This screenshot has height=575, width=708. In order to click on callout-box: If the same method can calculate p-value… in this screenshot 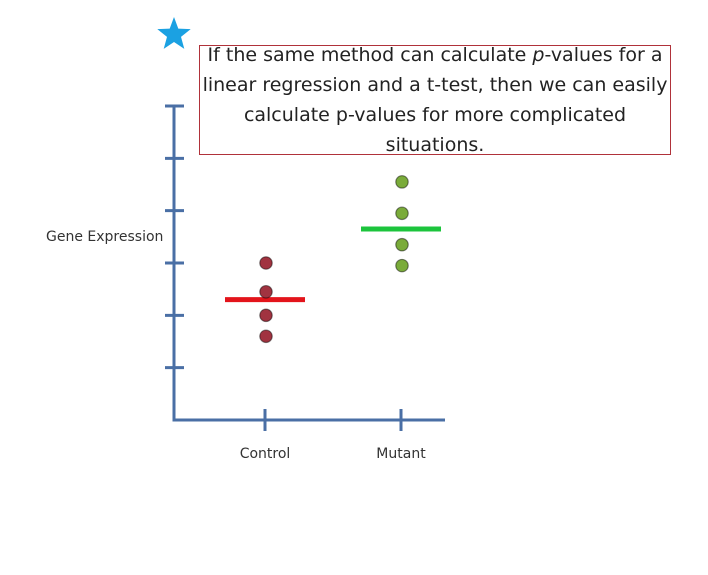, I will do `click(435, 100)`.